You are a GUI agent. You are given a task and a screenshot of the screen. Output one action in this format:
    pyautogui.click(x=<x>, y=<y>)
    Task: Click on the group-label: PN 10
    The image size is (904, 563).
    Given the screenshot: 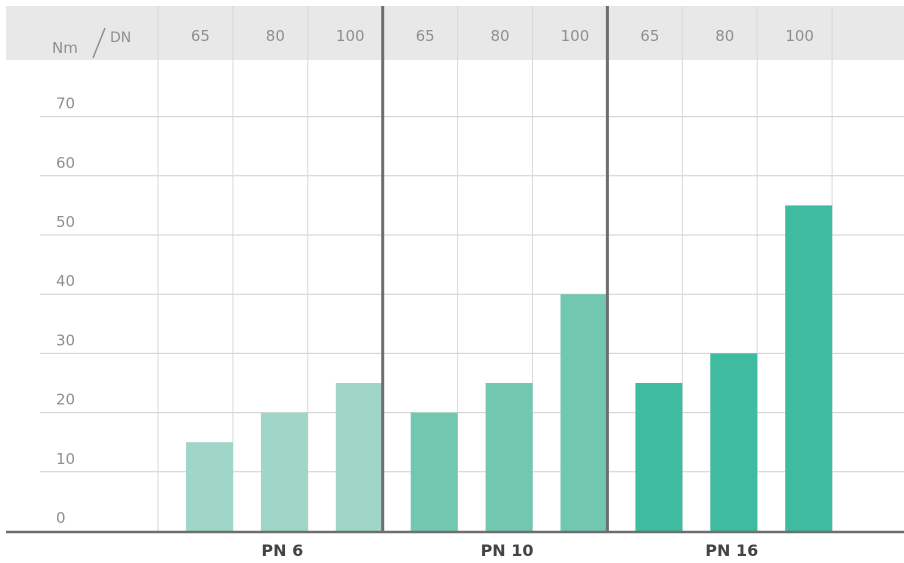 What is the action you would take?
    pyautogui.click(x=507, y=550)
    